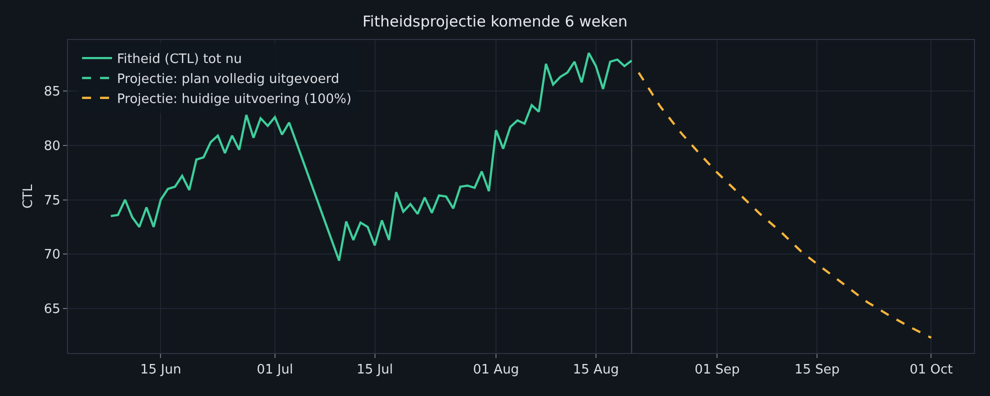  What do you see at coordinates (374, 370) in the screenshot?
I see `x-tick-label: 15 Jul` at bounding box center [374, 370].